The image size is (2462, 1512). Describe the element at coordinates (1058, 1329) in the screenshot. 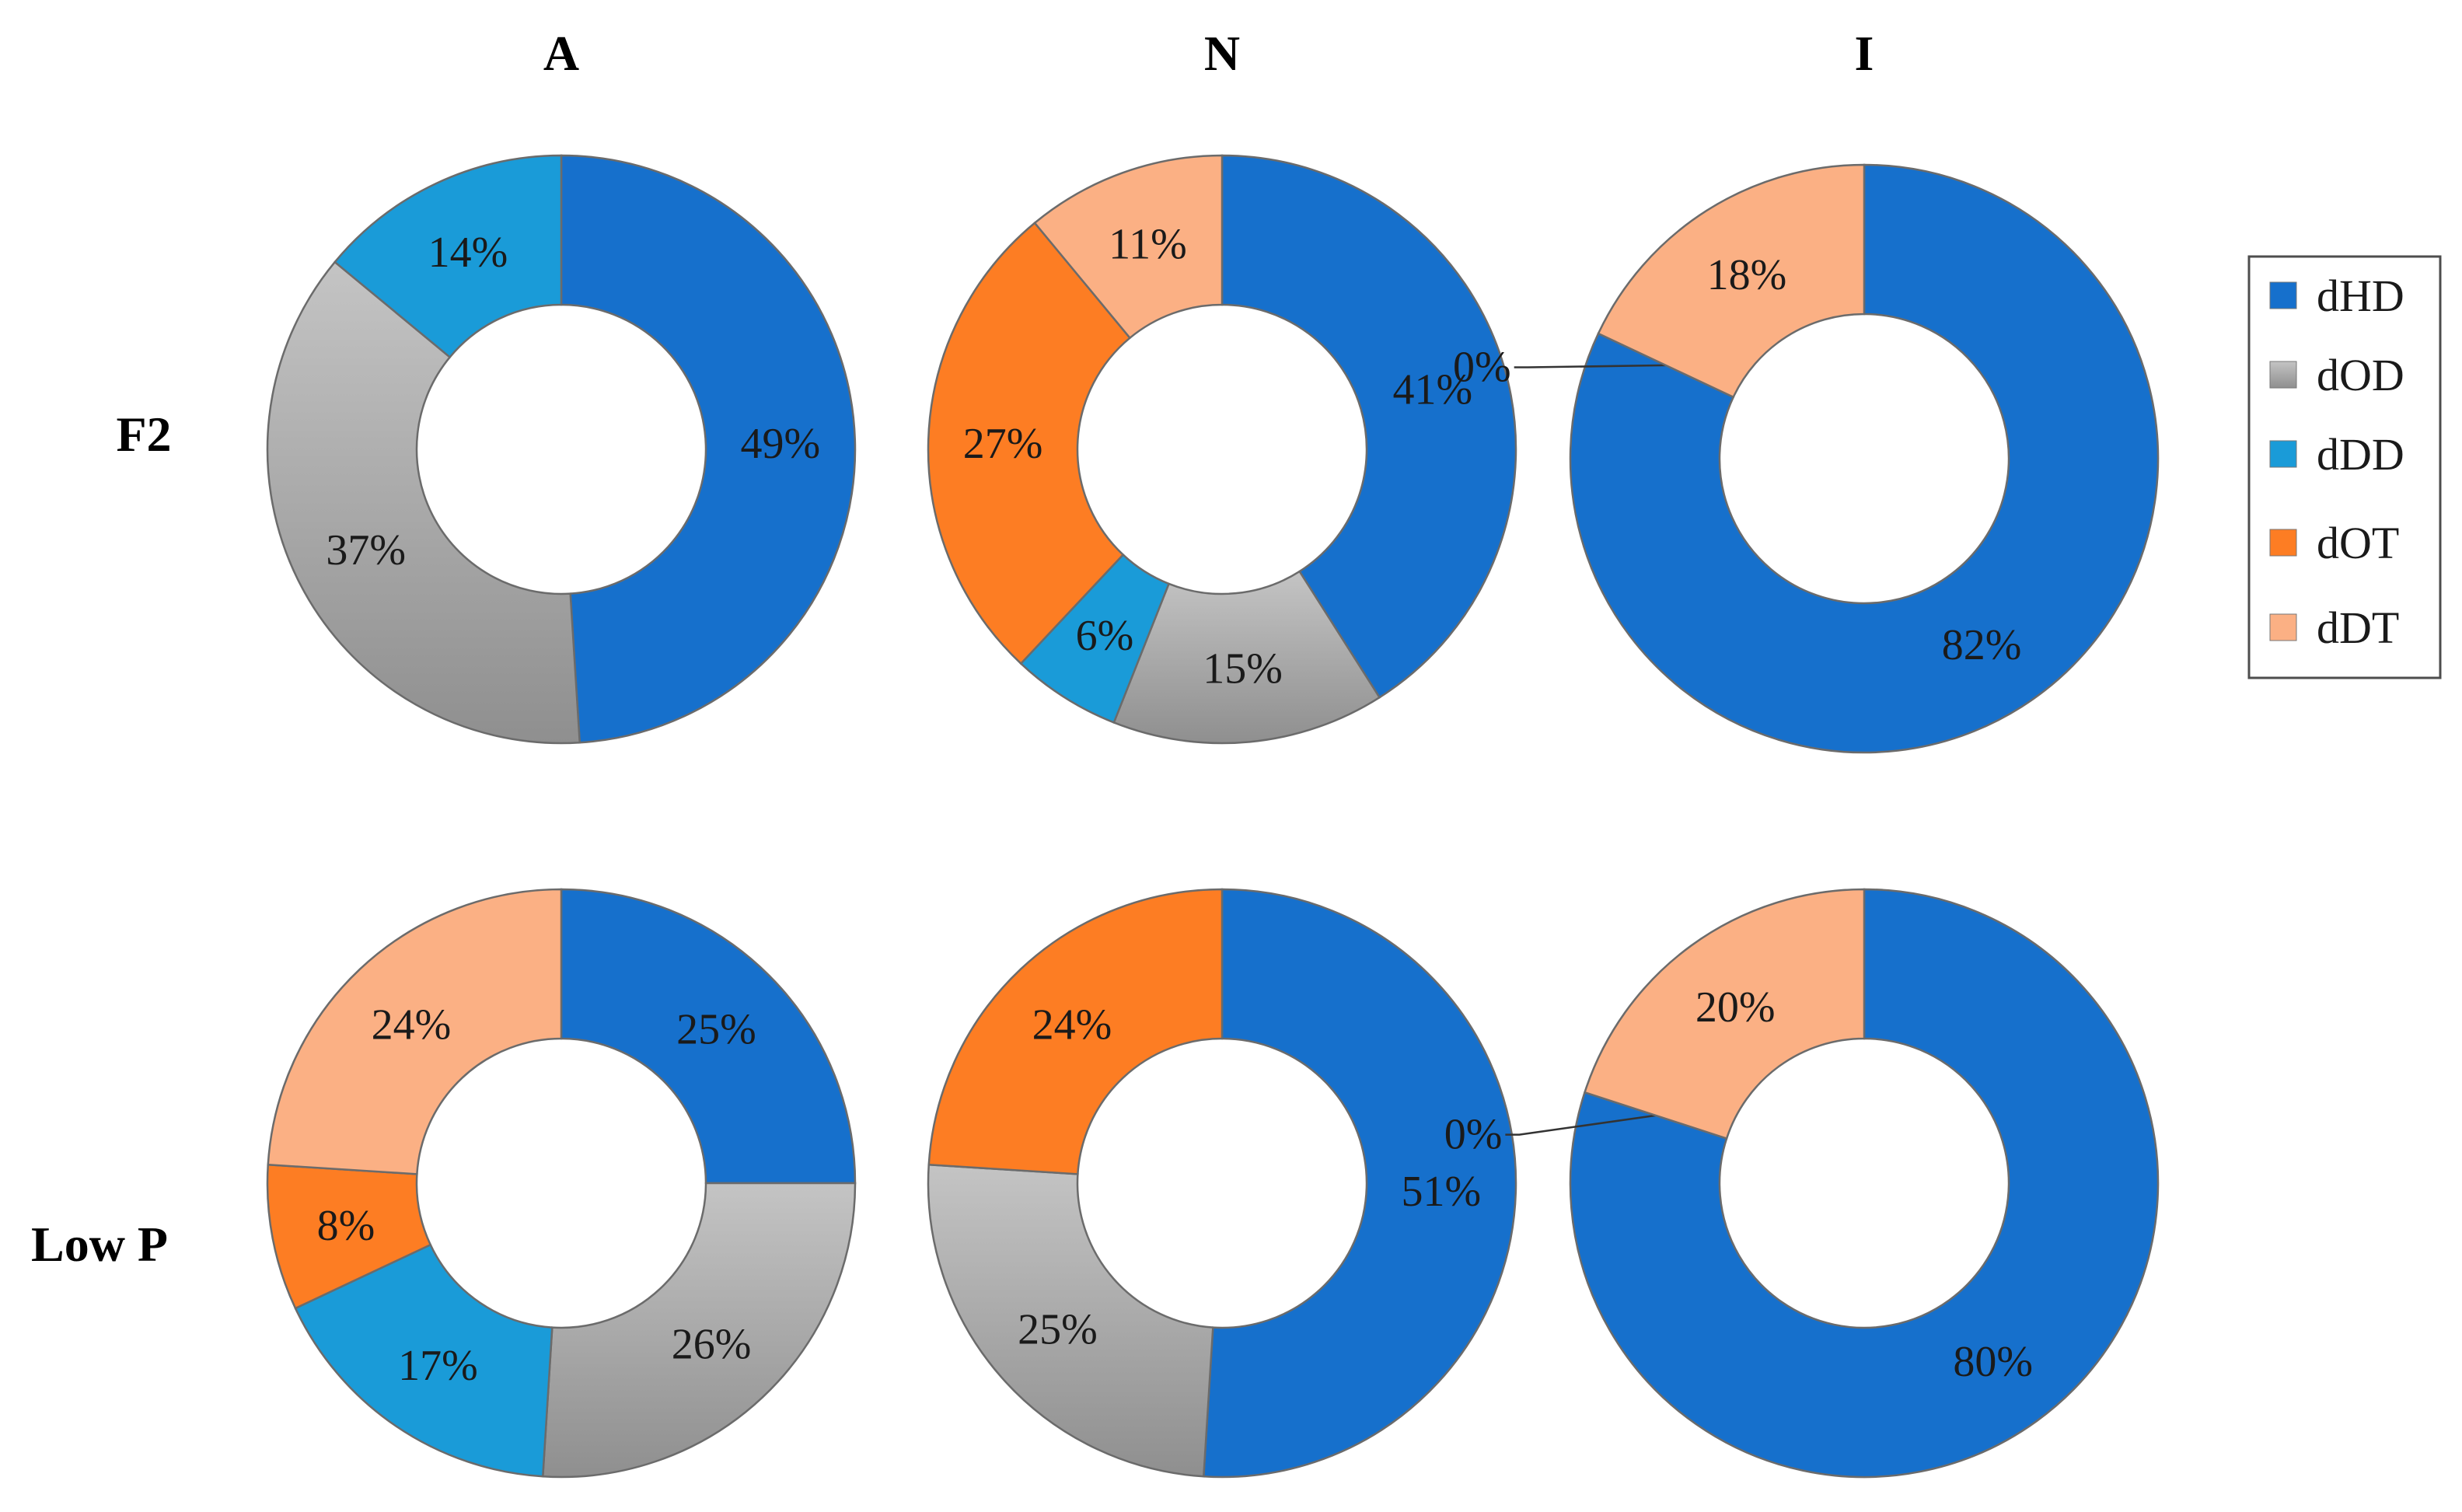

I see `data-label-dod: 25%` at that location.